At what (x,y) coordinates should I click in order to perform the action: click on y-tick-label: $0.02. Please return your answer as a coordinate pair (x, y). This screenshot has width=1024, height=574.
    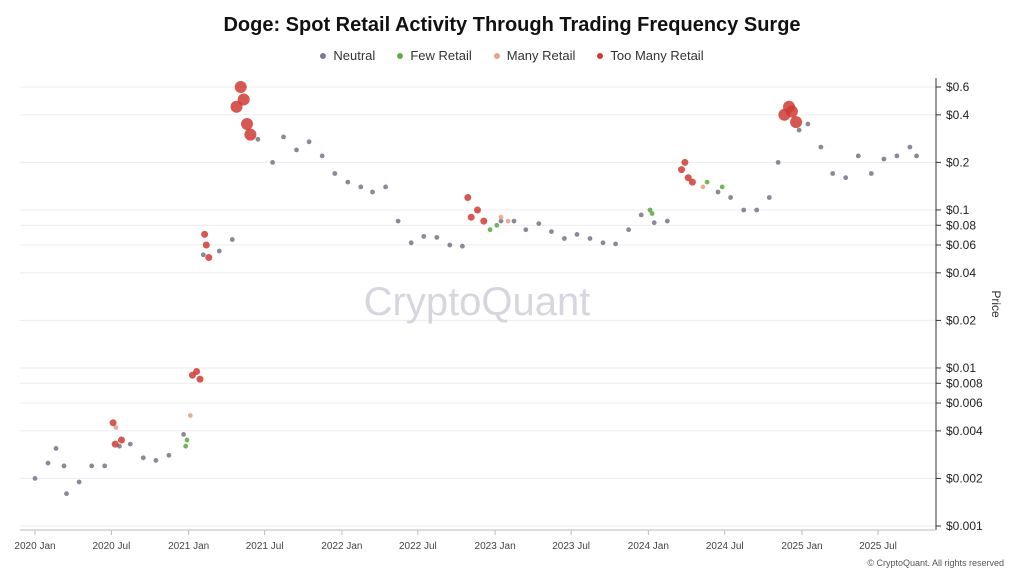
    Looking at the image, I should click on (961, 320).